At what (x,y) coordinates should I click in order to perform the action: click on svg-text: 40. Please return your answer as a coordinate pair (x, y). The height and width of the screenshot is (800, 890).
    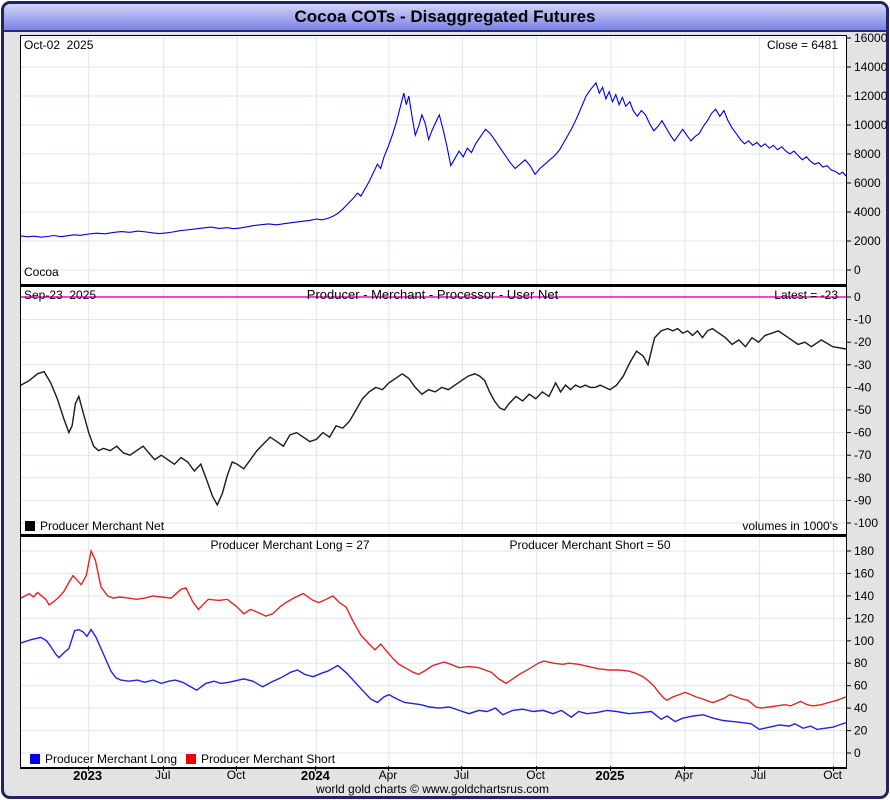
    Looking at the image, I should click on (861, 708).